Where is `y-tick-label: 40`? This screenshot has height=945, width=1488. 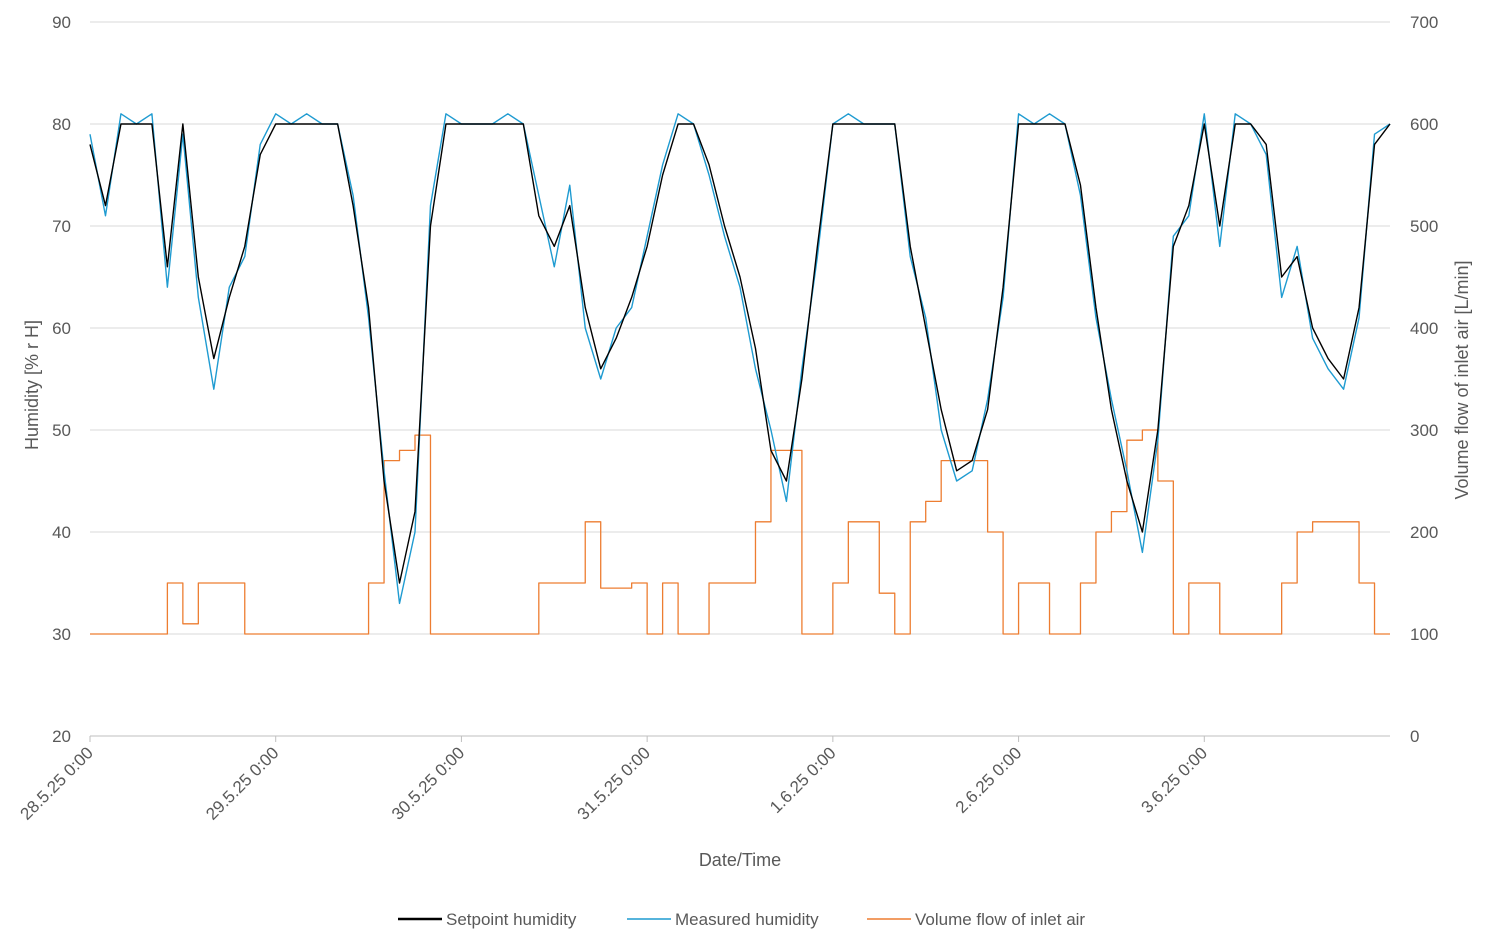 y-tick-label: 40 is located at coordinates (61, 532).